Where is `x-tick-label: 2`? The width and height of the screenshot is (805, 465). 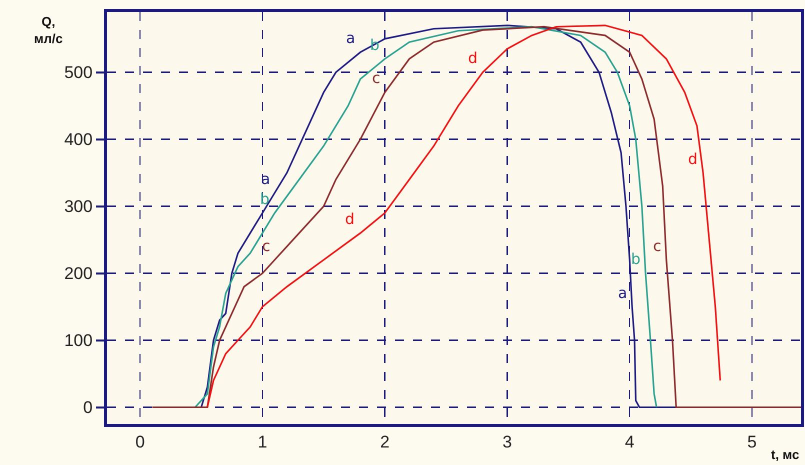
x-tick-label: 2 is located at coordinates (385, 442).